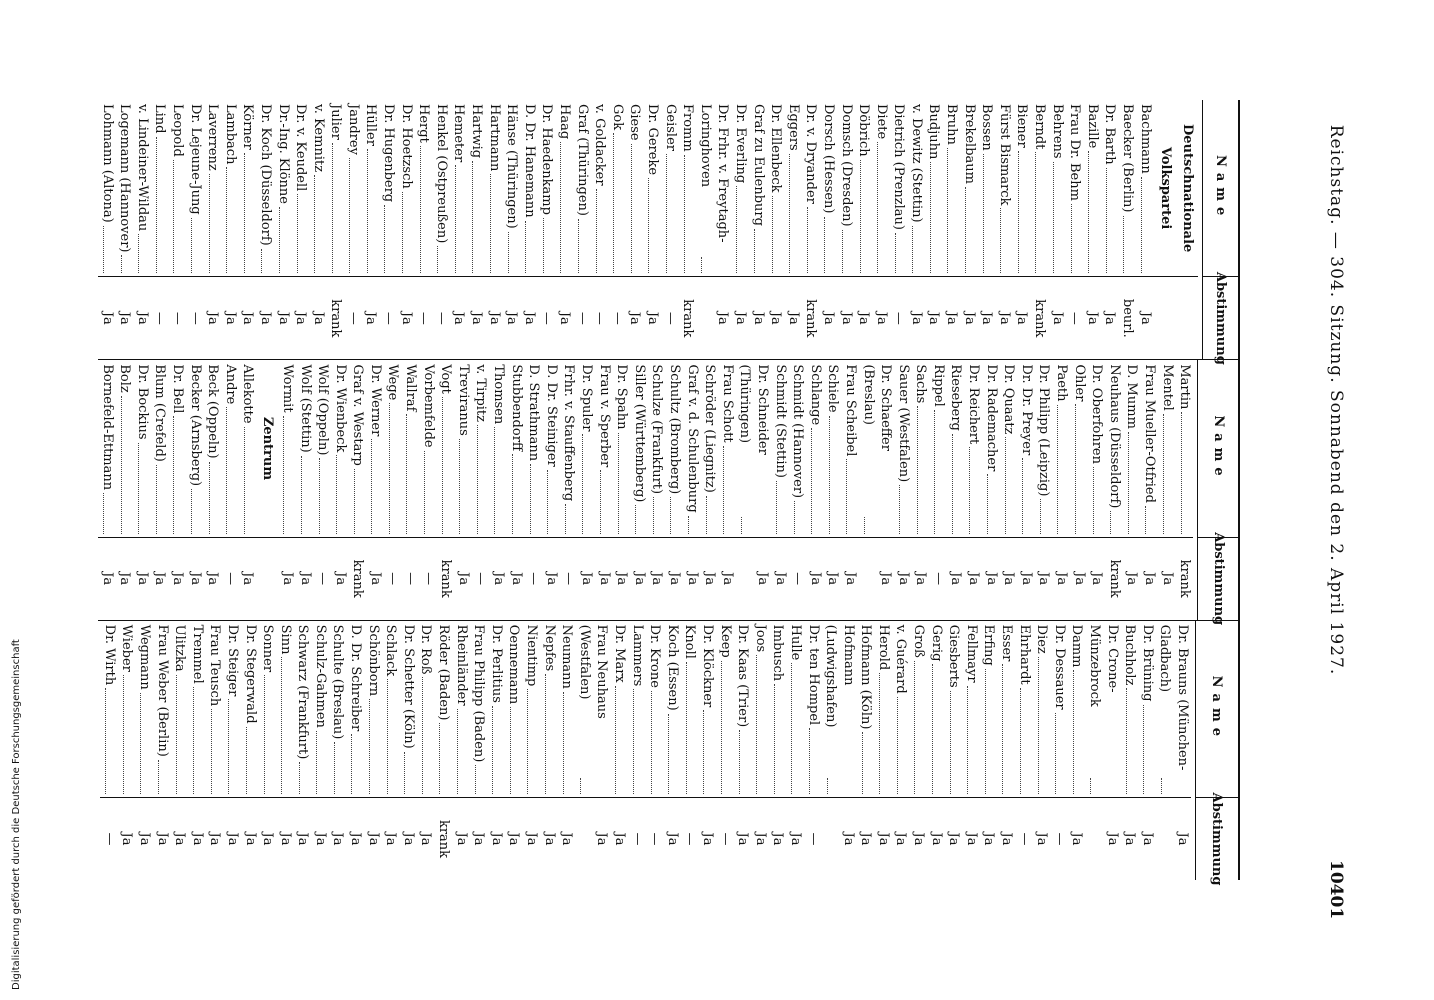 The image size is (1434, 1000). I want to click on name-cell: Domsch (Dresden), so click(845, 189).